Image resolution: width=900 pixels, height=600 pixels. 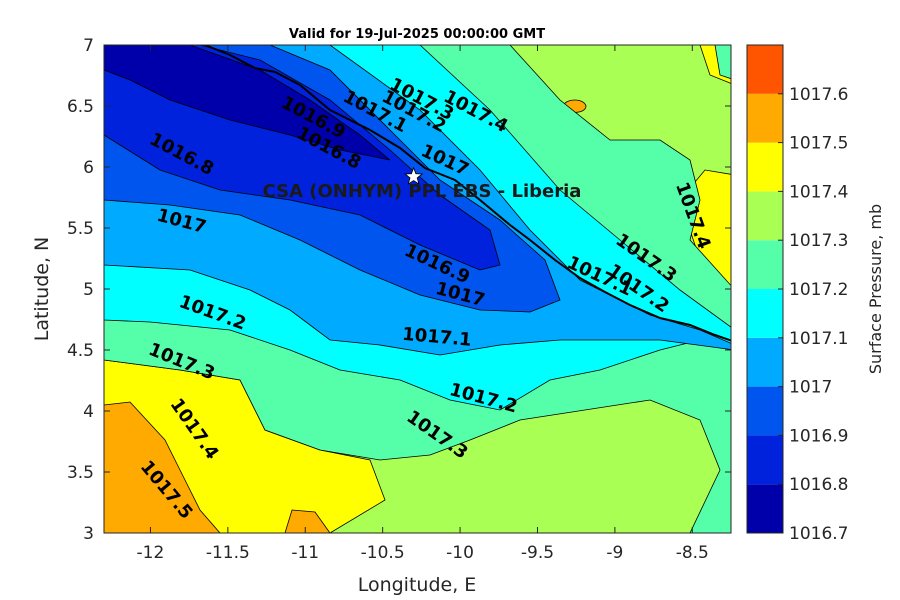 I want to click on colorbar-tick-label: 1017.5, so click(x=818, y=144).